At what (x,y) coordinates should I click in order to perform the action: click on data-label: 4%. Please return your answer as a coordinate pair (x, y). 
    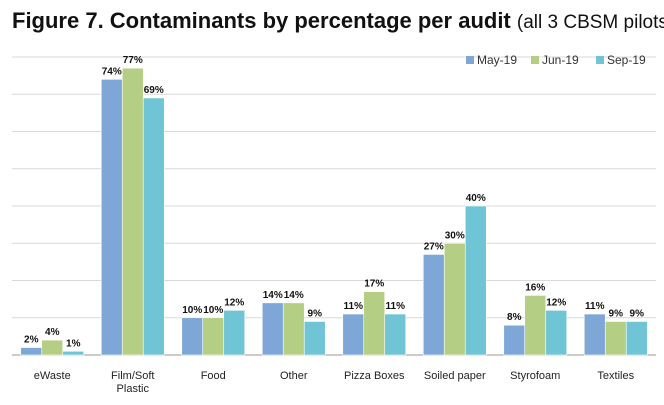
    Looking at the image, I should click on (52, 332).